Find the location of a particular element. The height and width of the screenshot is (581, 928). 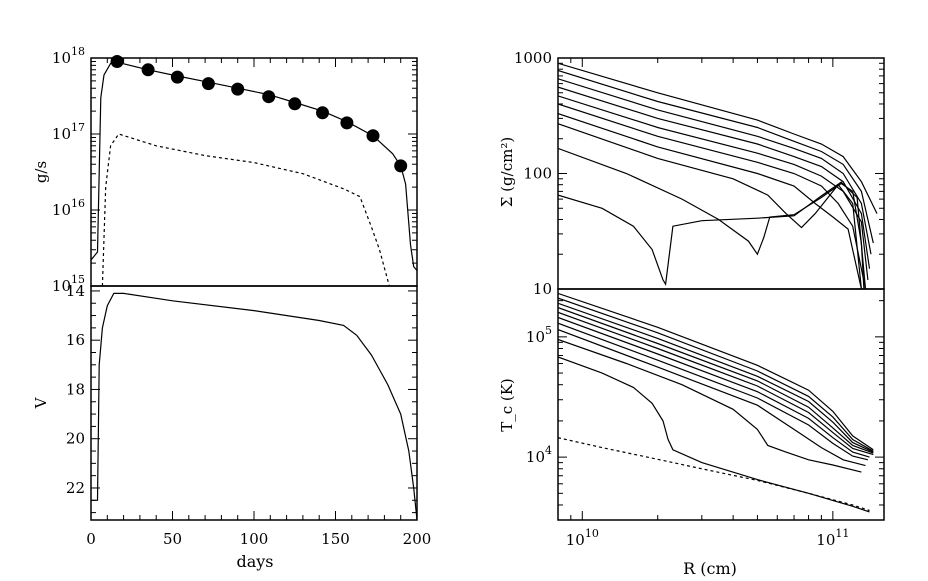

panel-surface-density-frame is located at coordinates (721, 173).